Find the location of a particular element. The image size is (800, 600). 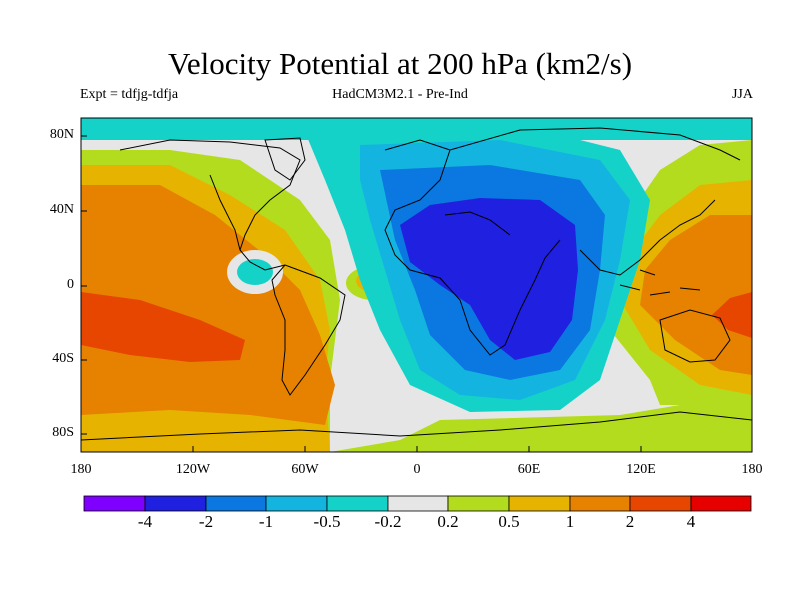

lat-label: 40N is located at coordinates (61, 209).